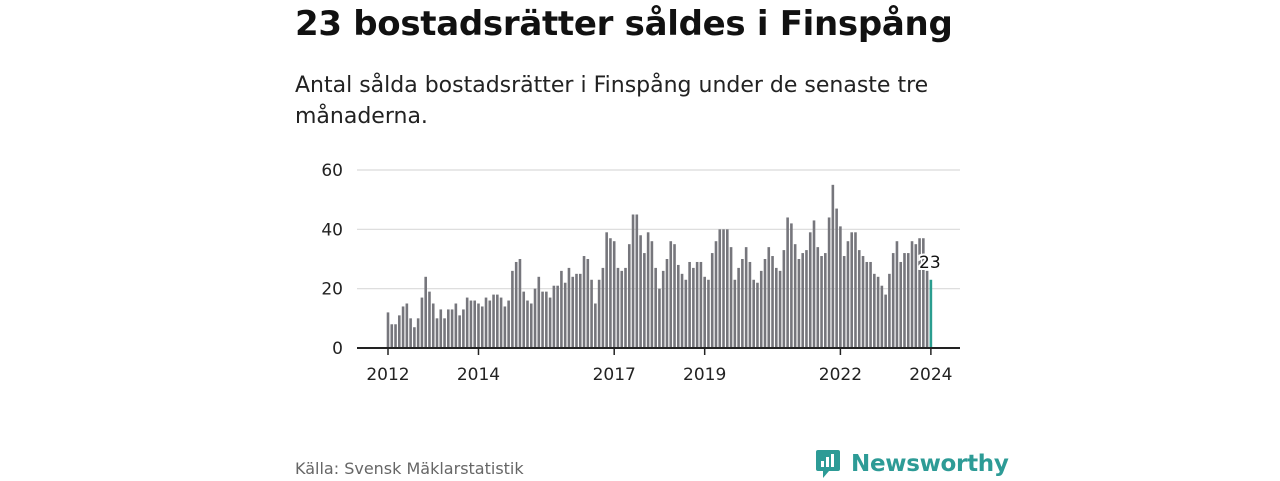  Describe the element at coordinates (387, 375) in the screenshot. I see `x-tick-label: 2012` at that location.